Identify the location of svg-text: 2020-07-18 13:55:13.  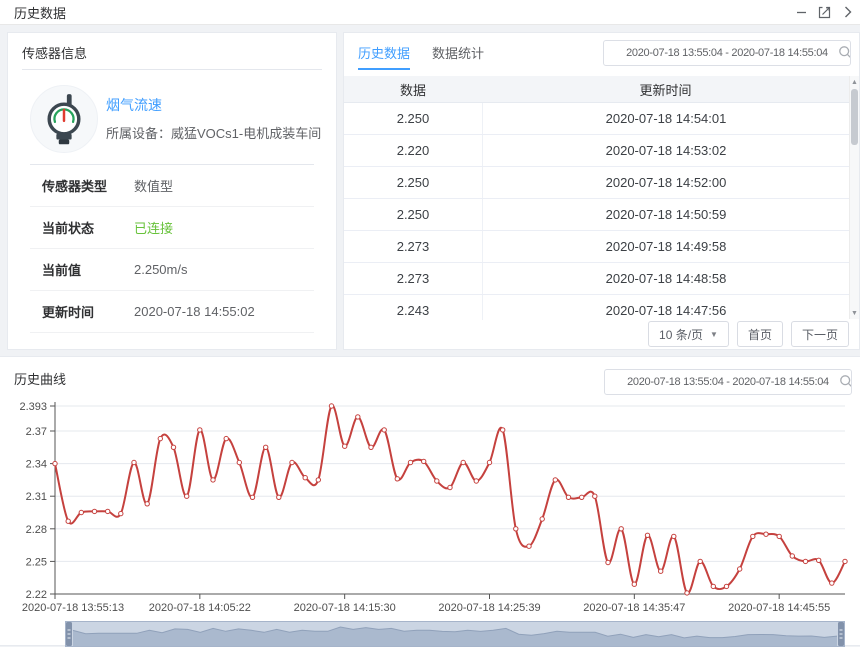
(73, 608).